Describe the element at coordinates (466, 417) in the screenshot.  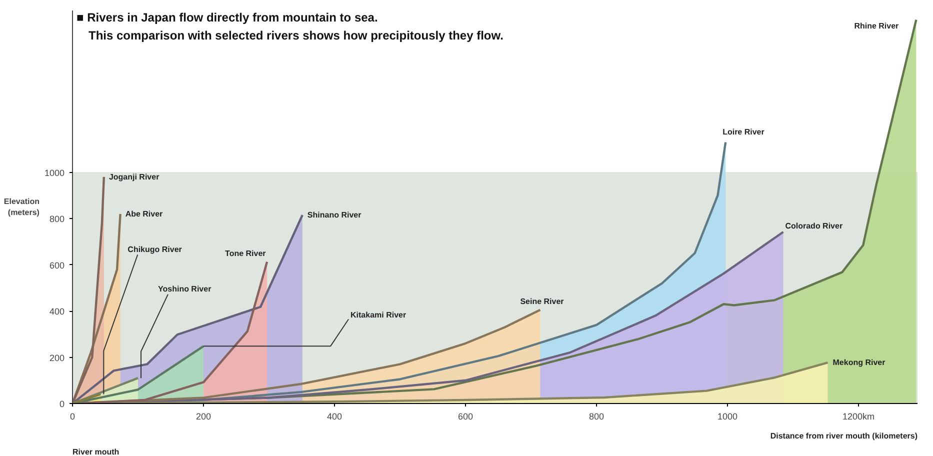
I see `x-tick-label: 600` at that location.